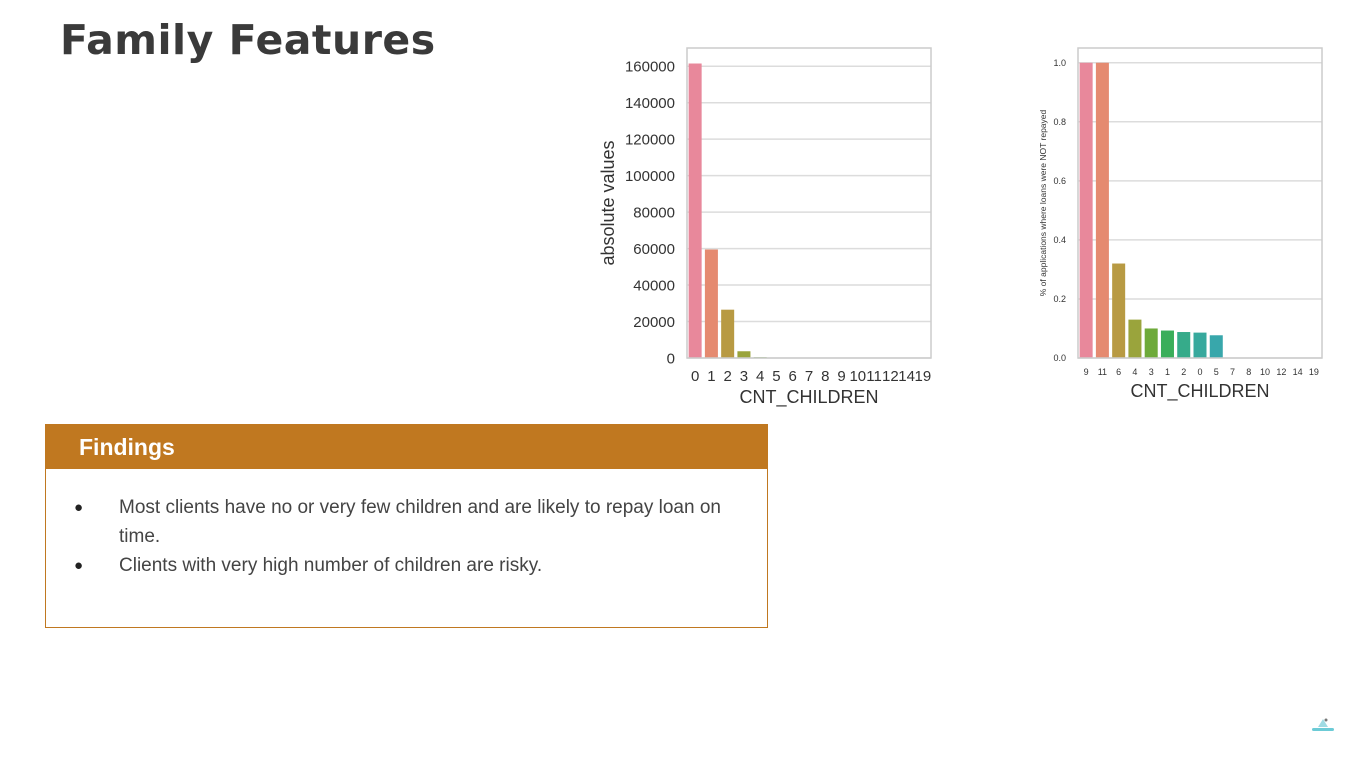 The height and width of the screenshot is (768, 1366). I want to click on findings-title: Findings, so click(127, 446).